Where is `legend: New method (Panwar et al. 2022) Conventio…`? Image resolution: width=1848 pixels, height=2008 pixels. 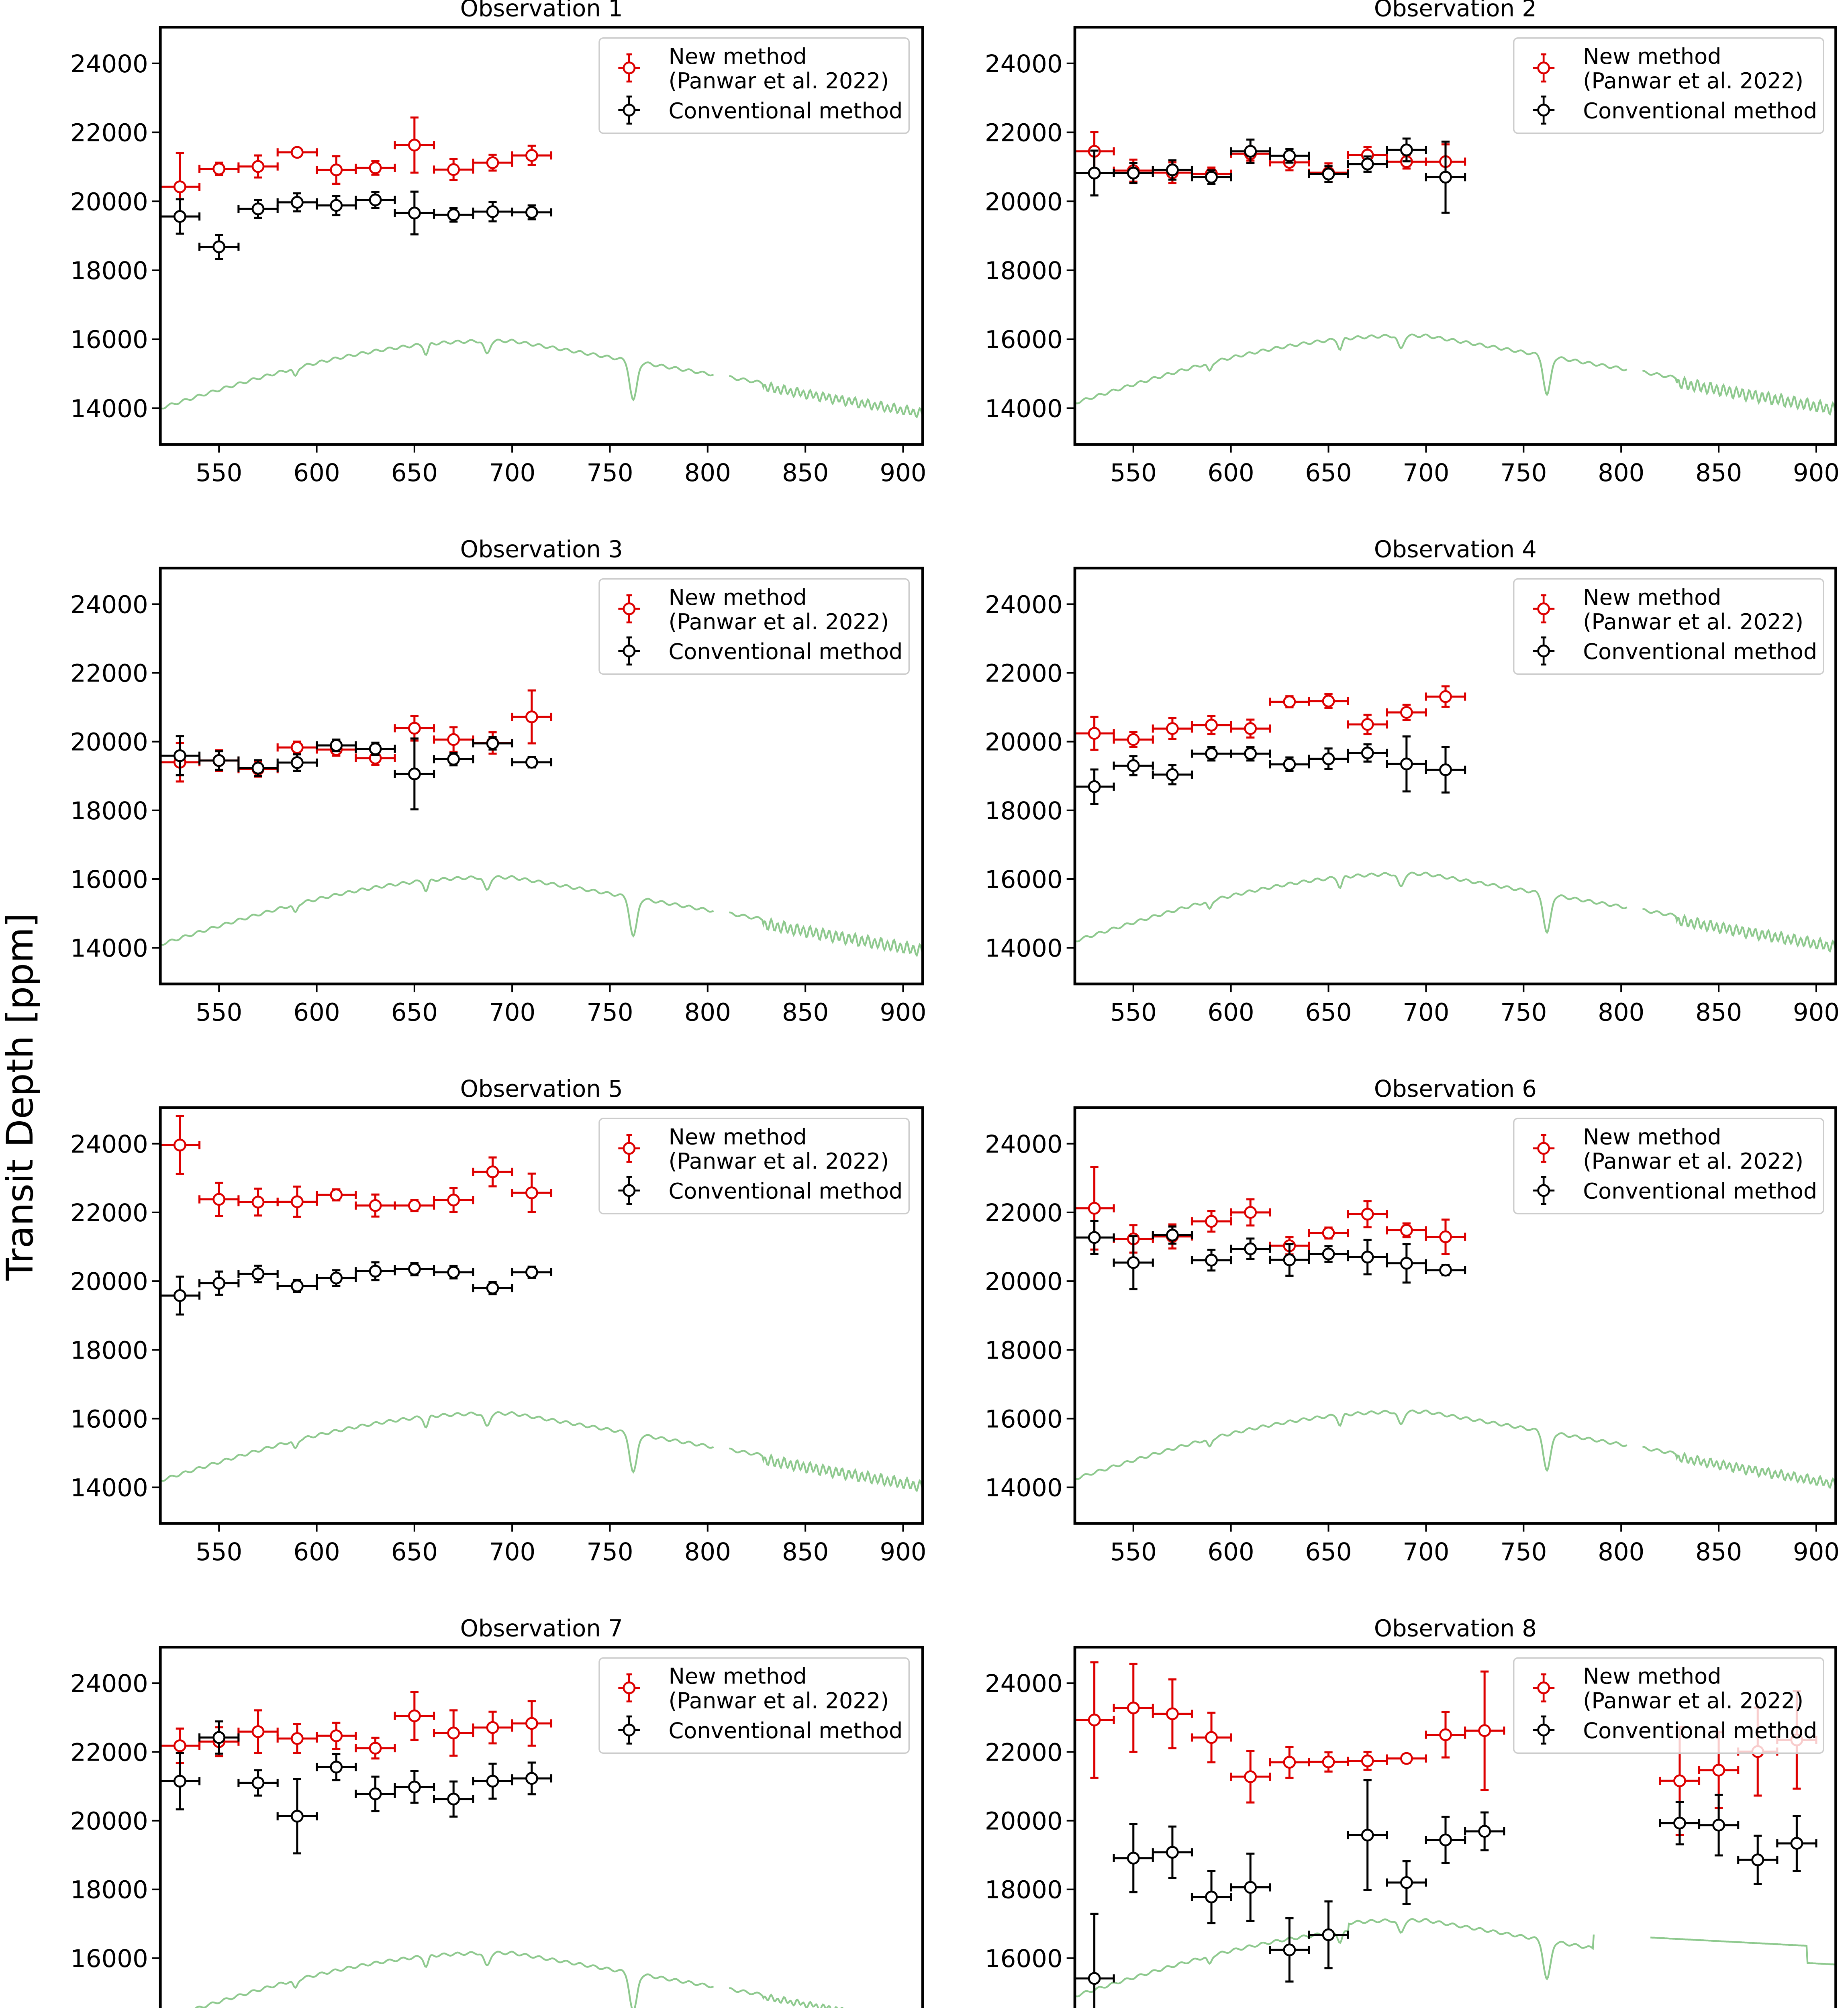
legend: New method (Panwar et al. 2022) Conventio… is located at coordinates (1668, 627).